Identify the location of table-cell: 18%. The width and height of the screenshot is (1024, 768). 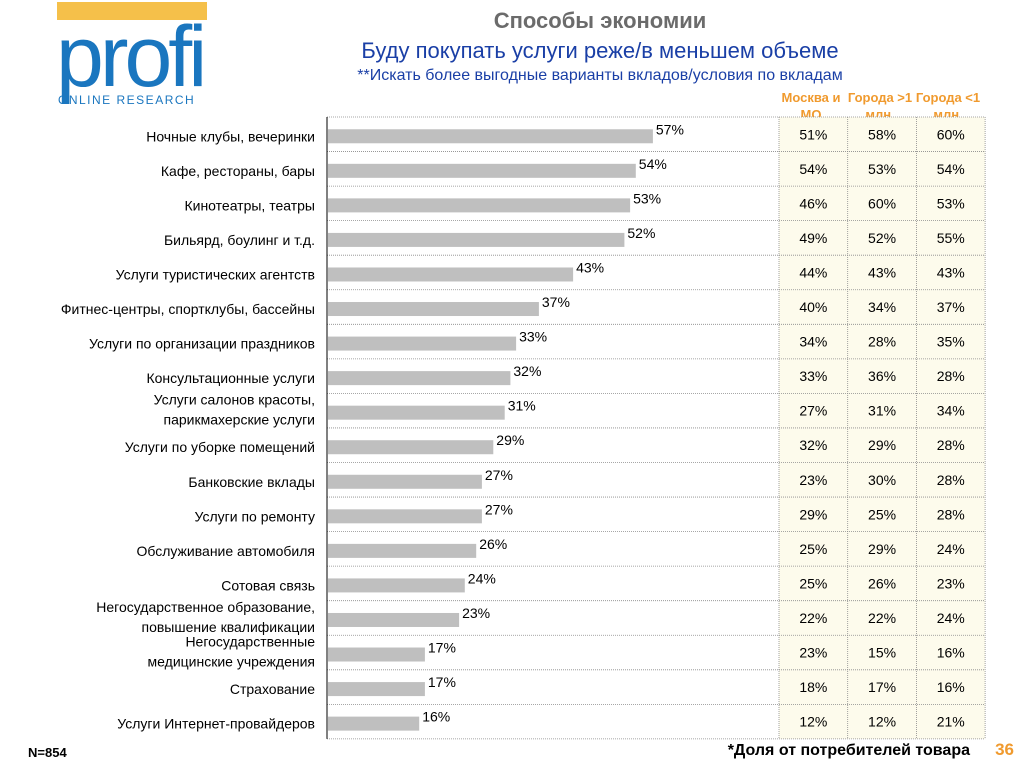
(813, 687).